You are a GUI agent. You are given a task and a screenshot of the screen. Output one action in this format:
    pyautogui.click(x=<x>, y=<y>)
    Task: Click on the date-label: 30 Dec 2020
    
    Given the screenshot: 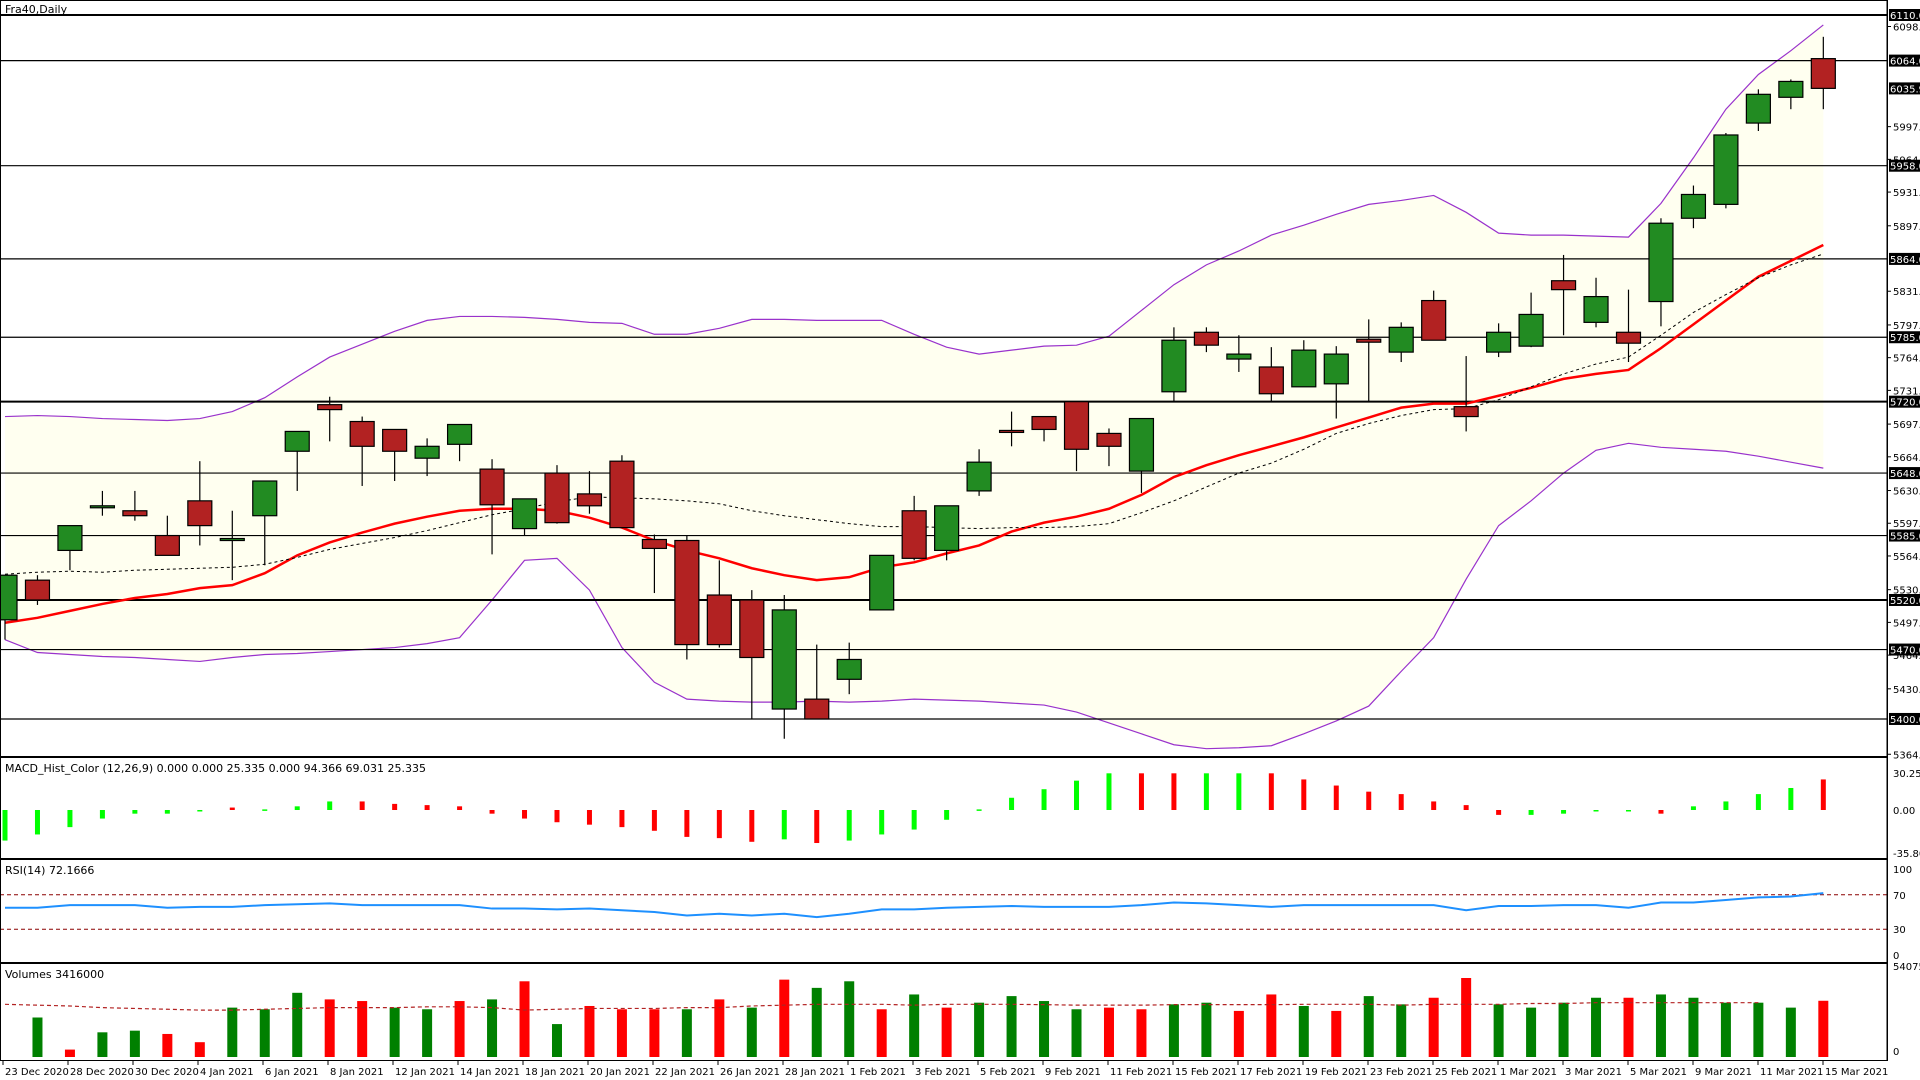 What is the action you would take?
    pyautogui.click(x=167, y=1072)
    